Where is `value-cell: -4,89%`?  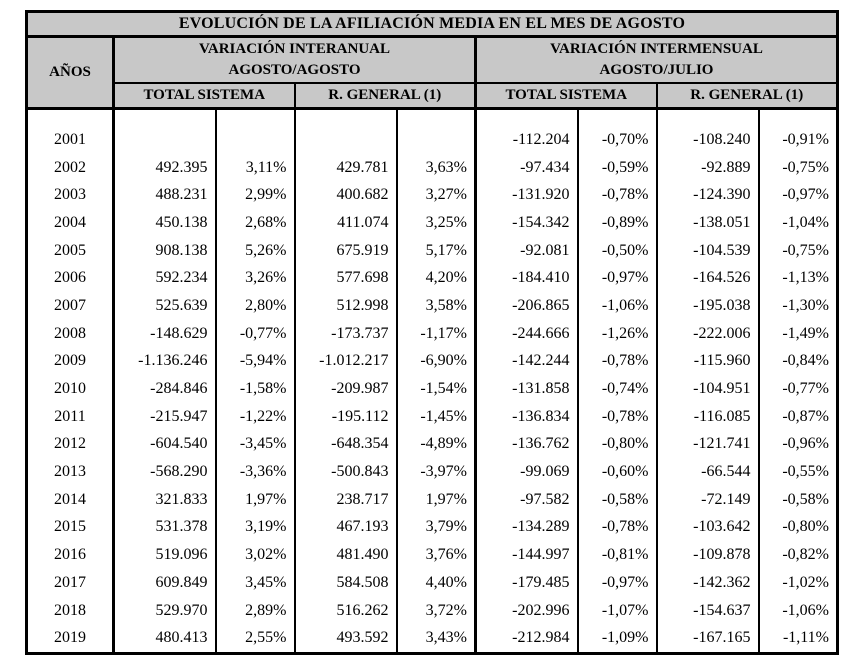 value-cell: -4,89% is located at coordinates (436, 444).